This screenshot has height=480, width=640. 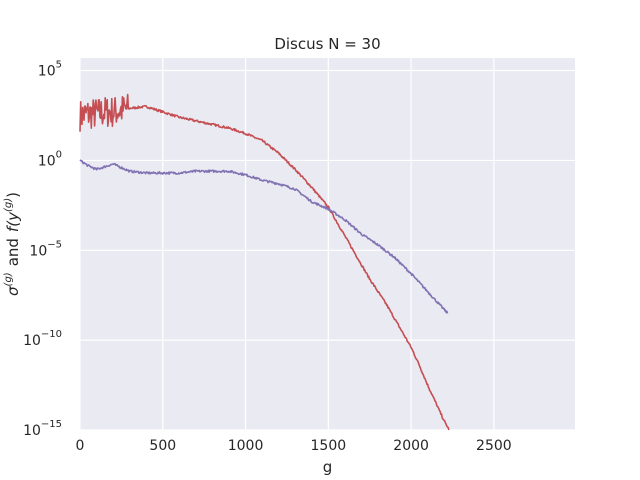 I want to click on y-tick-label: 10⁰, so click(x=50, y=159).